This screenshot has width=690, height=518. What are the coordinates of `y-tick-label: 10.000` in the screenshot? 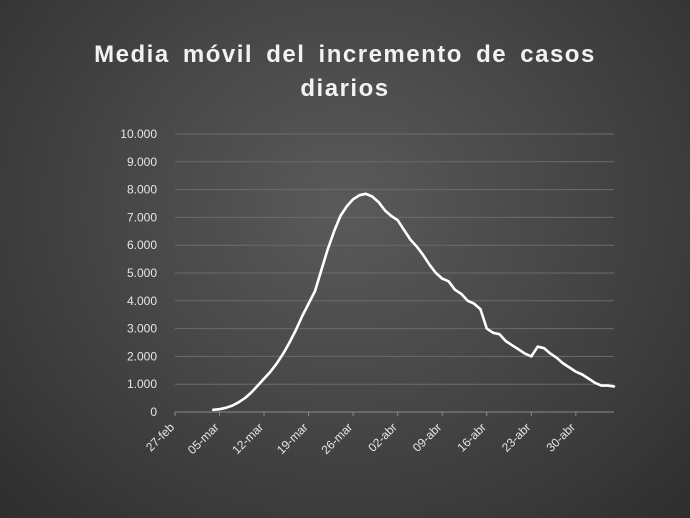 It's located at (138, 134).